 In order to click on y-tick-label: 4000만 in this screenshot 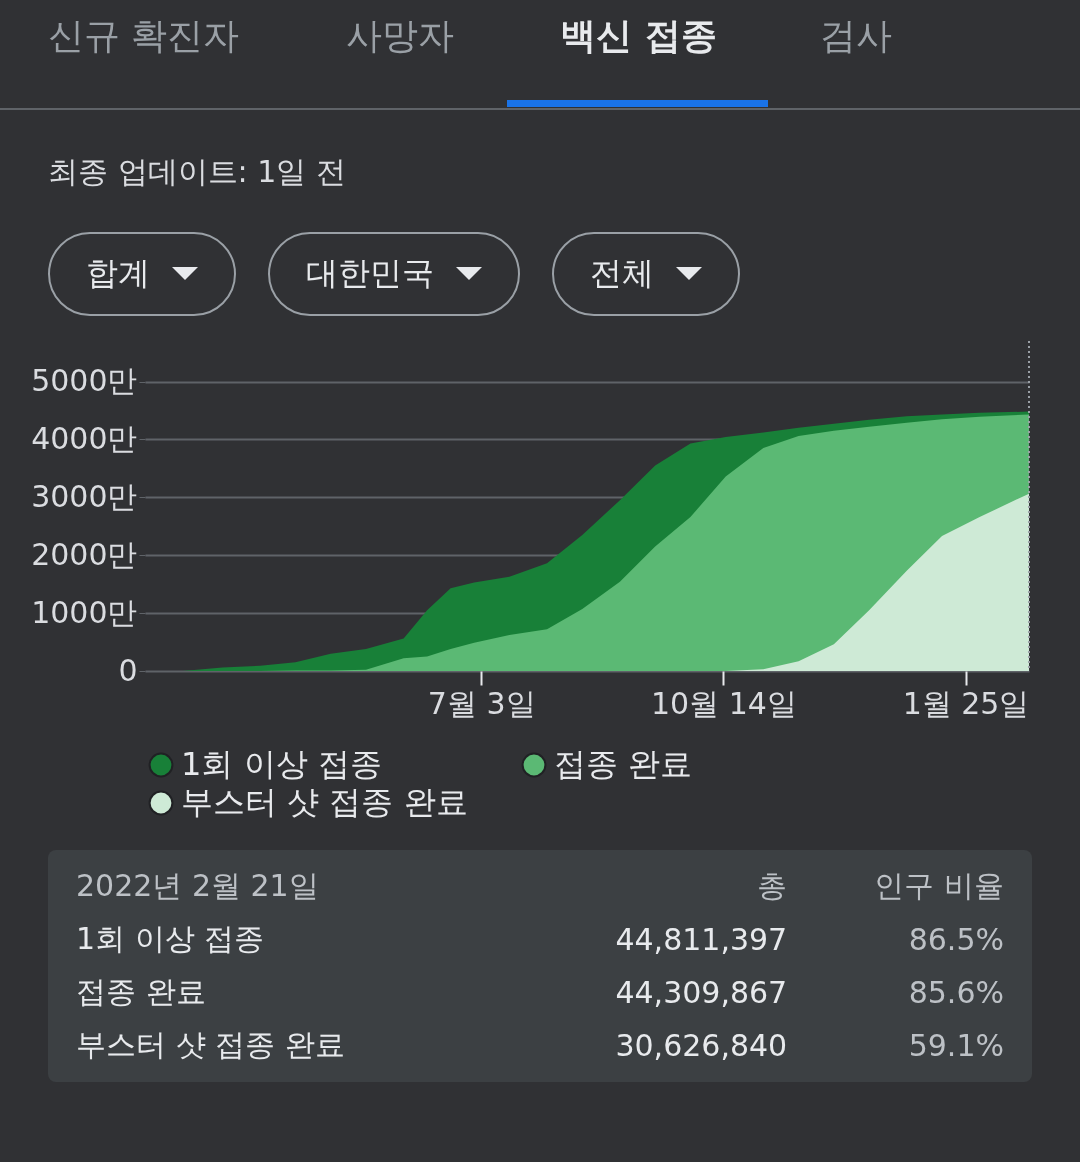, I will do `click(84, 438)`.